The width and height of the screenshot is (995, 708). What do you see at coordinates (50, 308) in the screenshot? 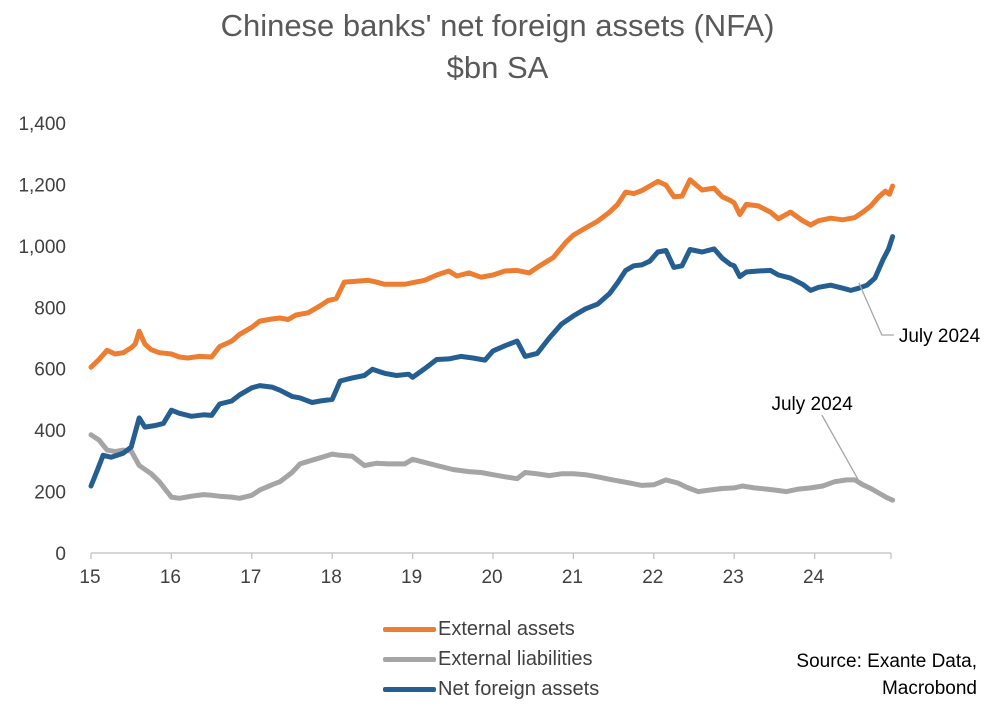
I see `y-tick-label: 800` at bounding box center [50, 308].